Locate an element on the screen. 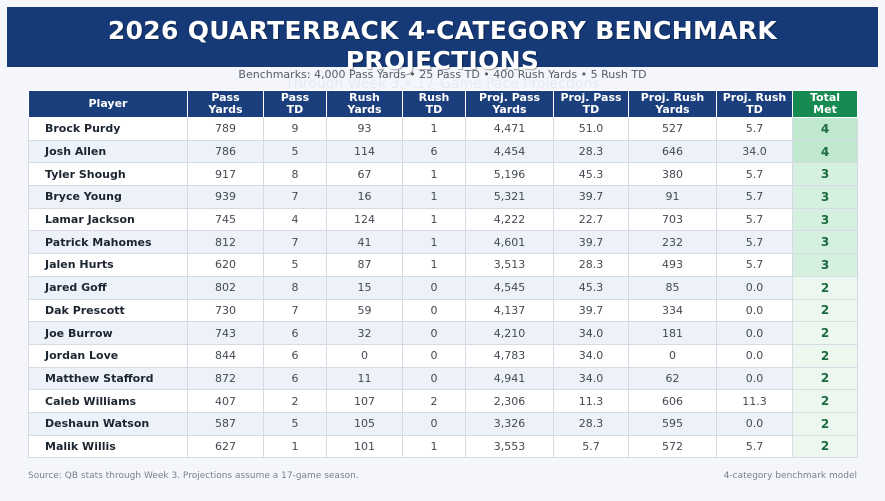  stat-cell: 9 is located at coordinates (295, 129).